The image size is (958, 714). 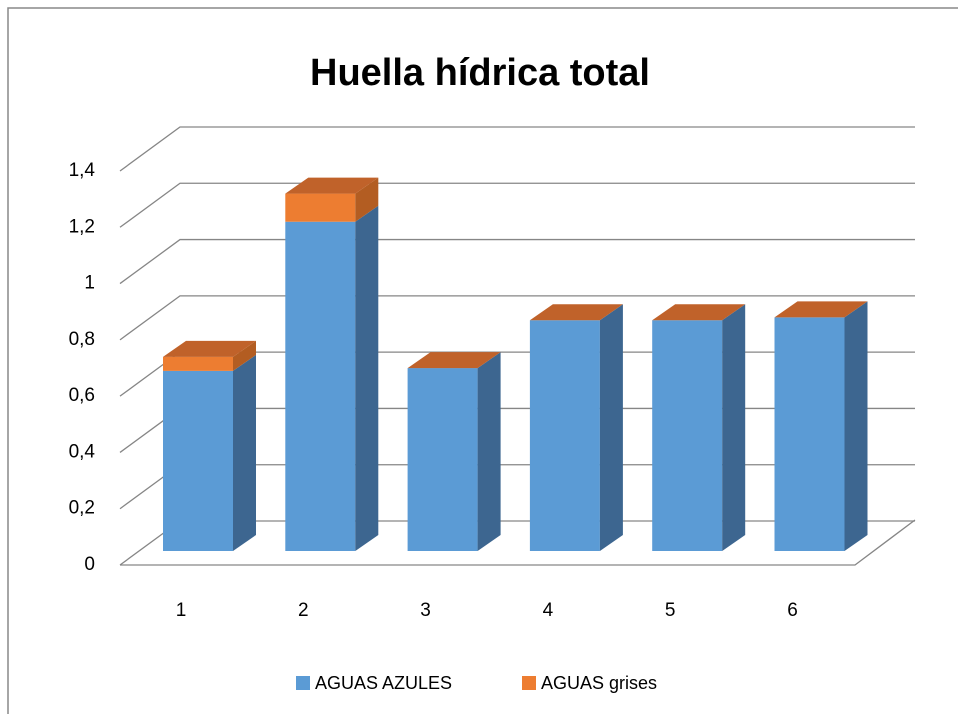 What do you see at coordinates (480, 73) in the screenshot?
I see `chart-title: Huella hídrica total` at bounding box center [480, 73].